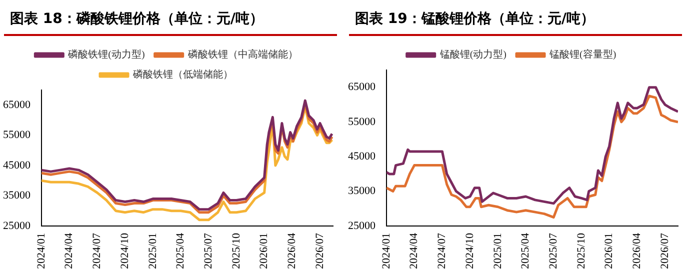 The image size is (691, 277). I want to click on legend-label: 磷酸铁锂(动力型), so click(106, 54).